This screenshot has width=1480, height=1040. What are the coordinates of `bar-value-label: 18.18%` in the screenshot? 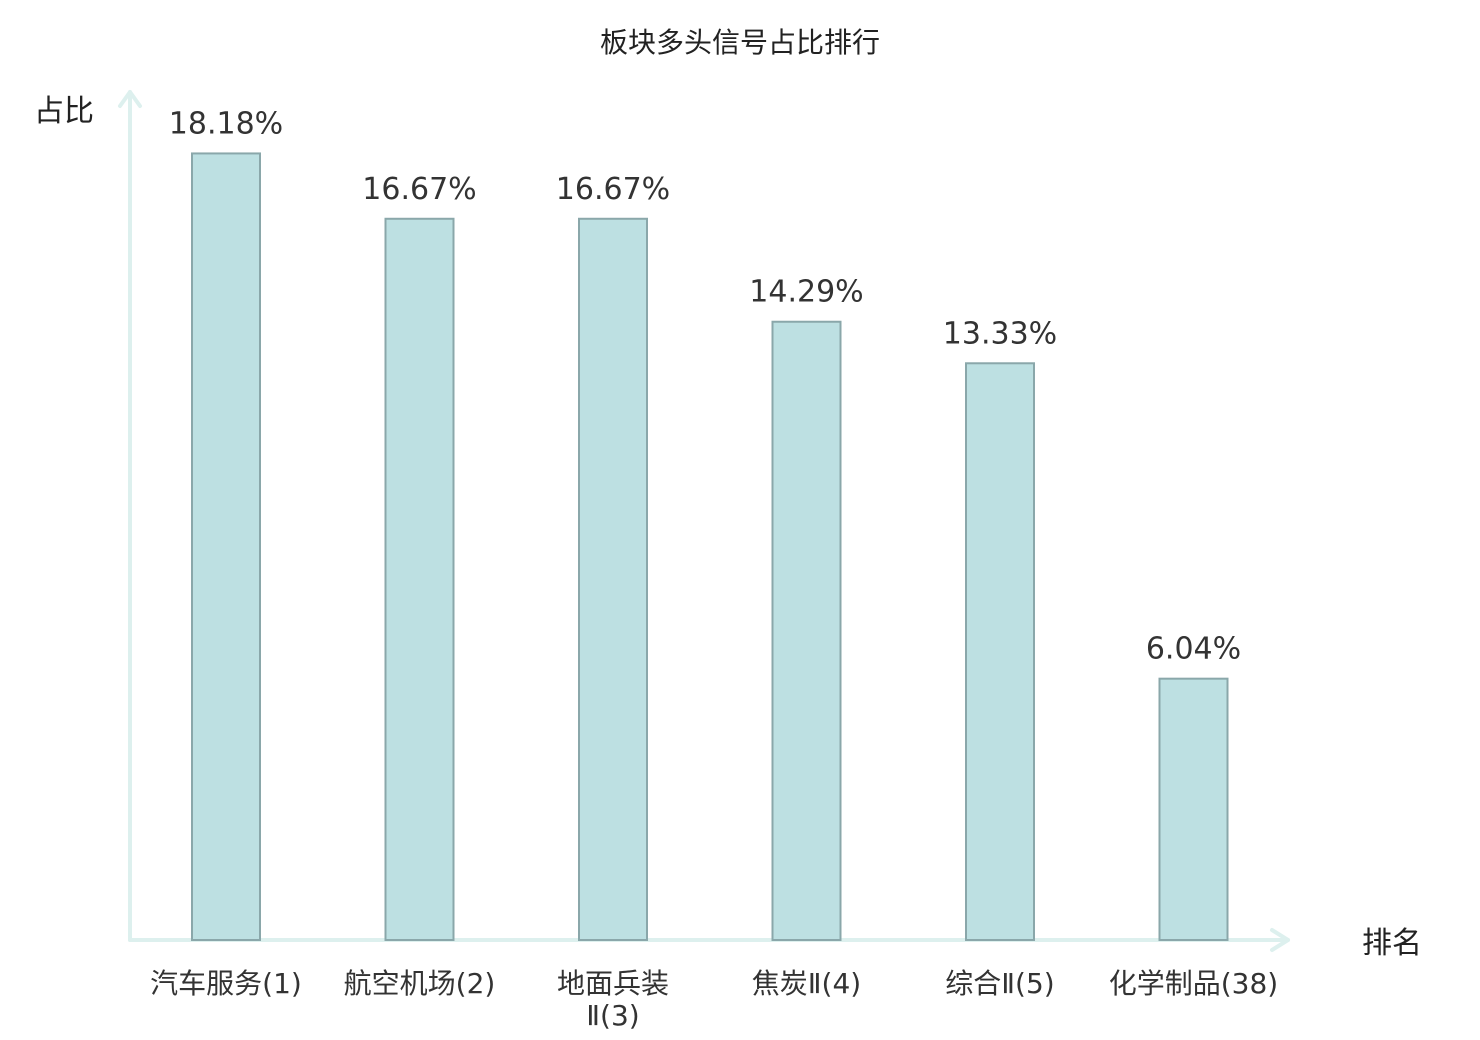 It's located at (226, 123).